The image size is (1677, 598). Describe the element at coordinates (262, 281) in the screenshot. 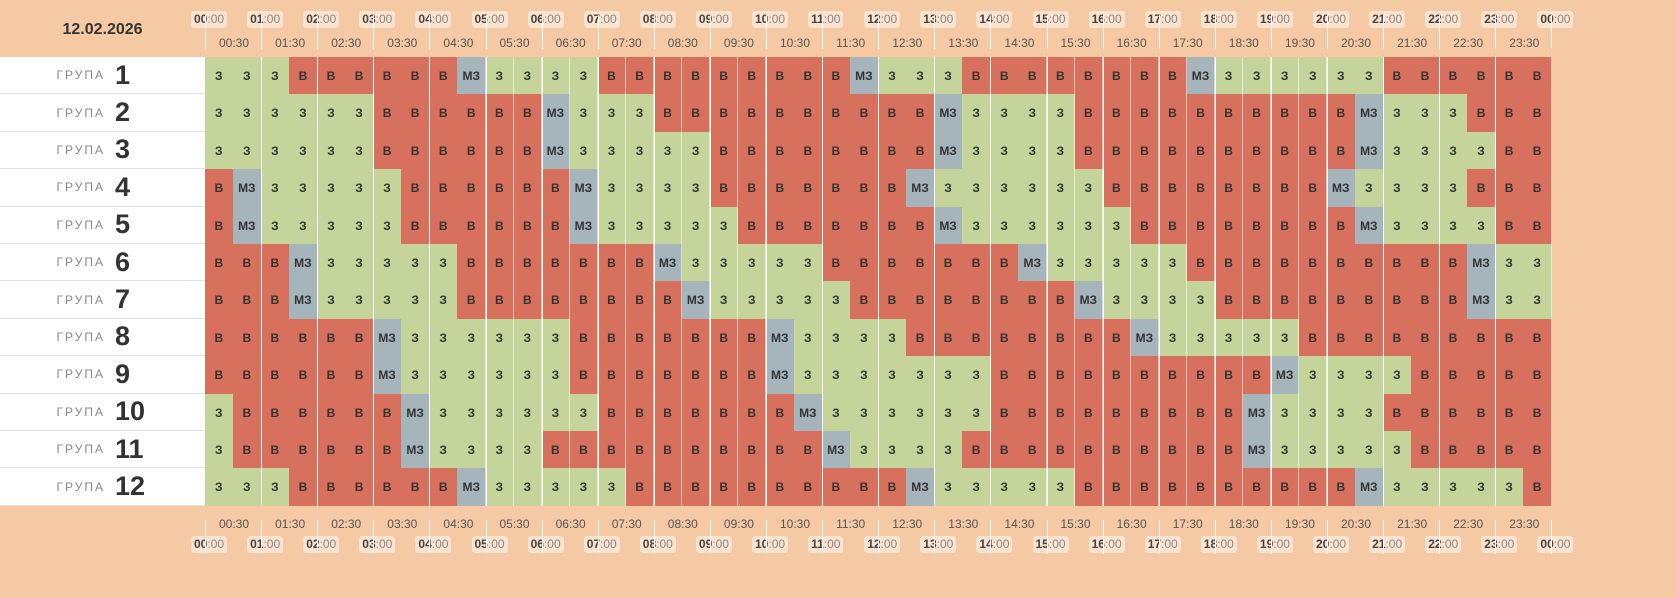

I see `hour-gridline` at that location.